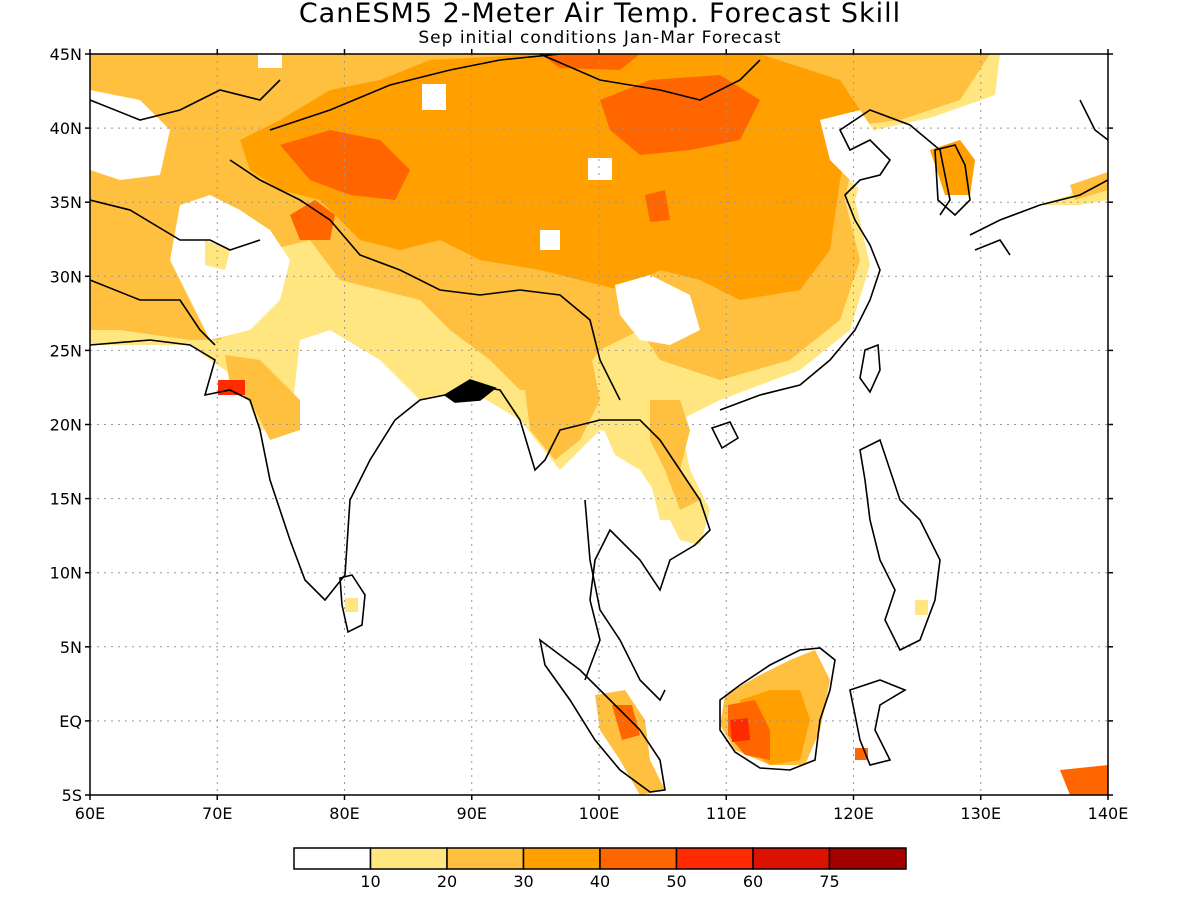 This screenshot has height=900, width=1200. I want to click on skill-gap-spot-d, so click(270, 61).